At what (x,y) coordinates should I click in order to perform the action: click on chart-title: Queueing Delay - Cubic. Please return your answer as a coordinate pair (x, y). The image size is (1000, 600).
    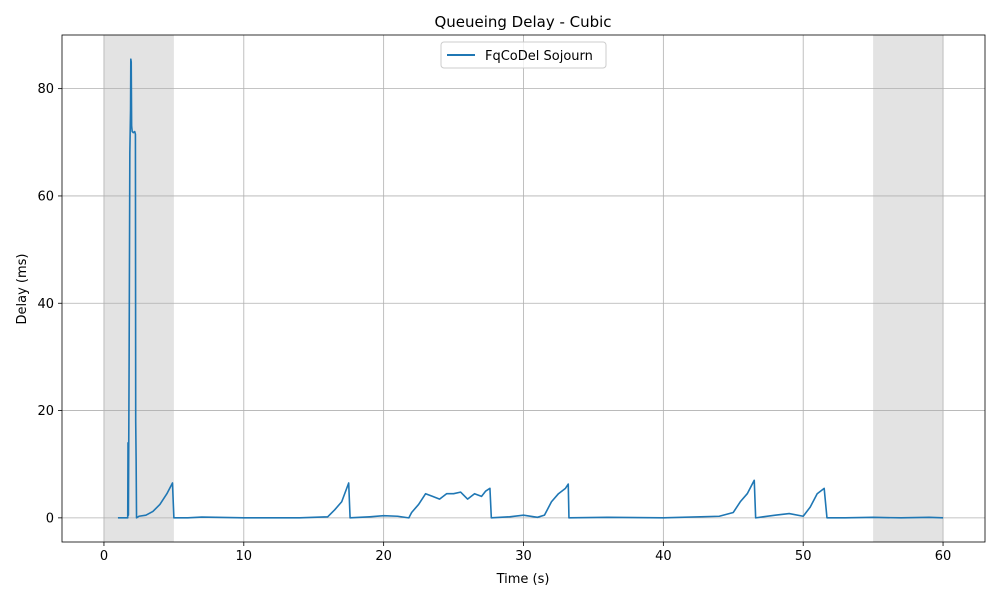
    Looking at the image, I should click on (522, 22).